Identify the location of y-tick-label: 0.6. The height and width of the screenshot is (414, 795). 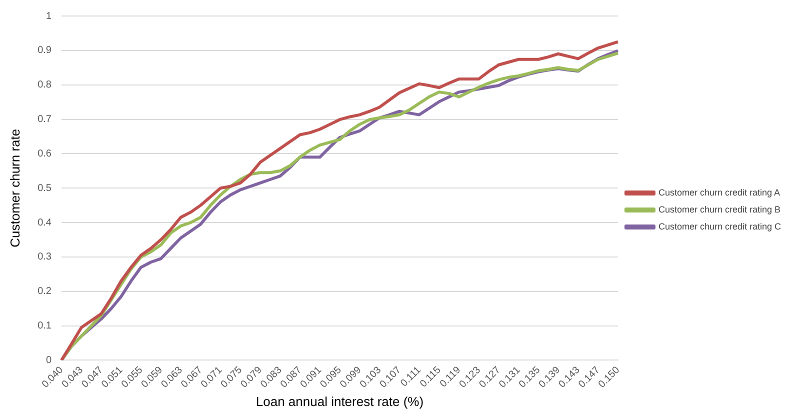
(45, 154).